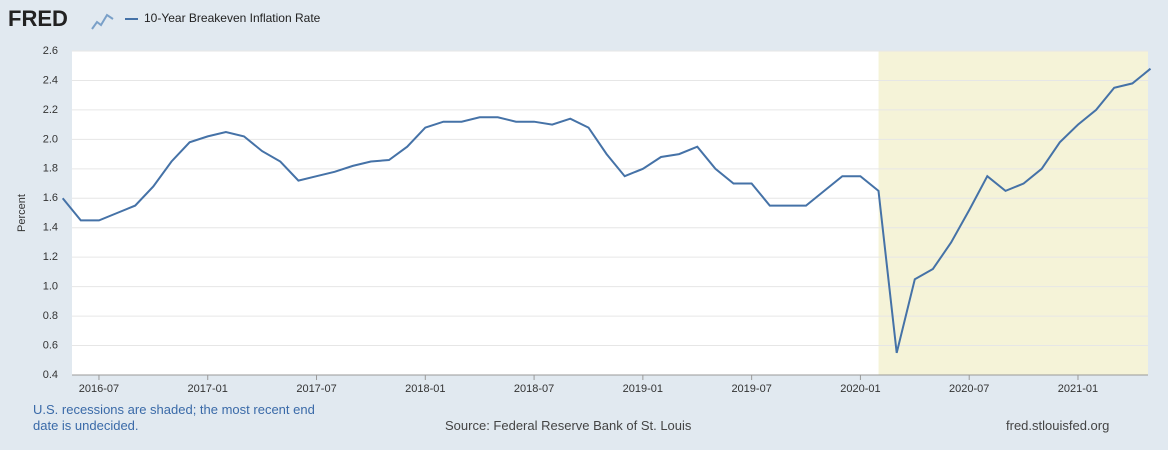 Image resolution: width=1168 pixels, height=450 pixels. I want to click on y-tick-label: 2.2, so click(50, 110).